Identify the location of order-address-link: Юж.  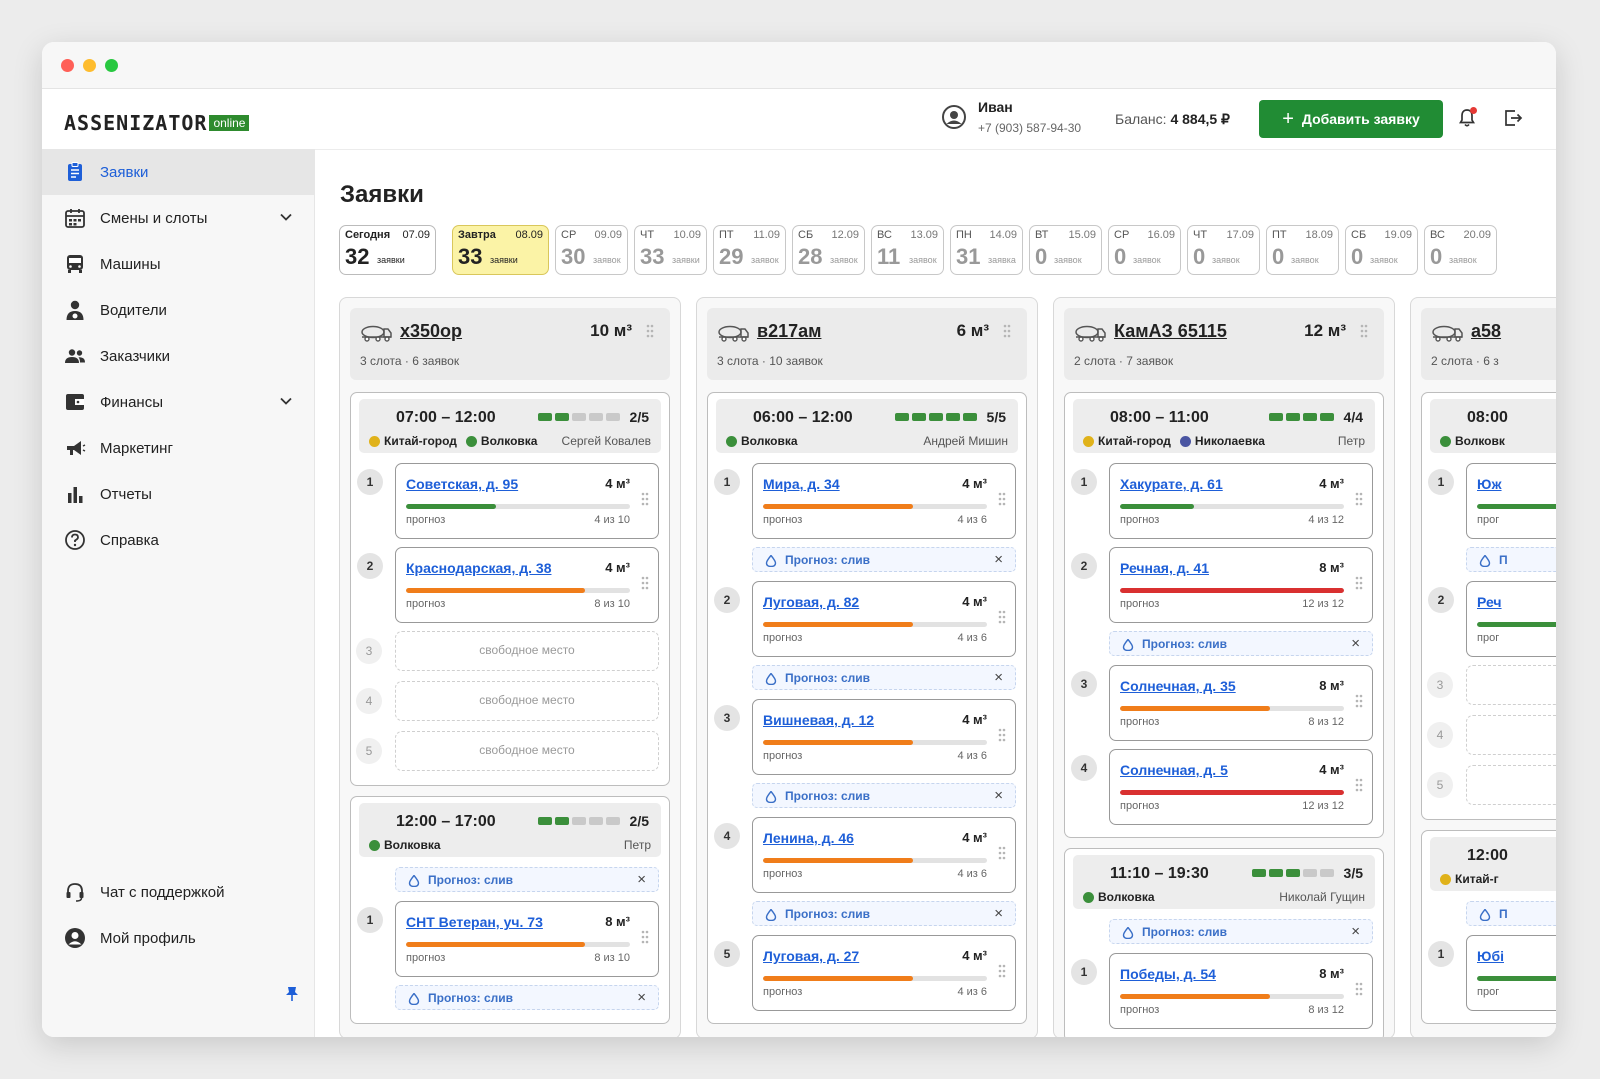
(1489, 484).